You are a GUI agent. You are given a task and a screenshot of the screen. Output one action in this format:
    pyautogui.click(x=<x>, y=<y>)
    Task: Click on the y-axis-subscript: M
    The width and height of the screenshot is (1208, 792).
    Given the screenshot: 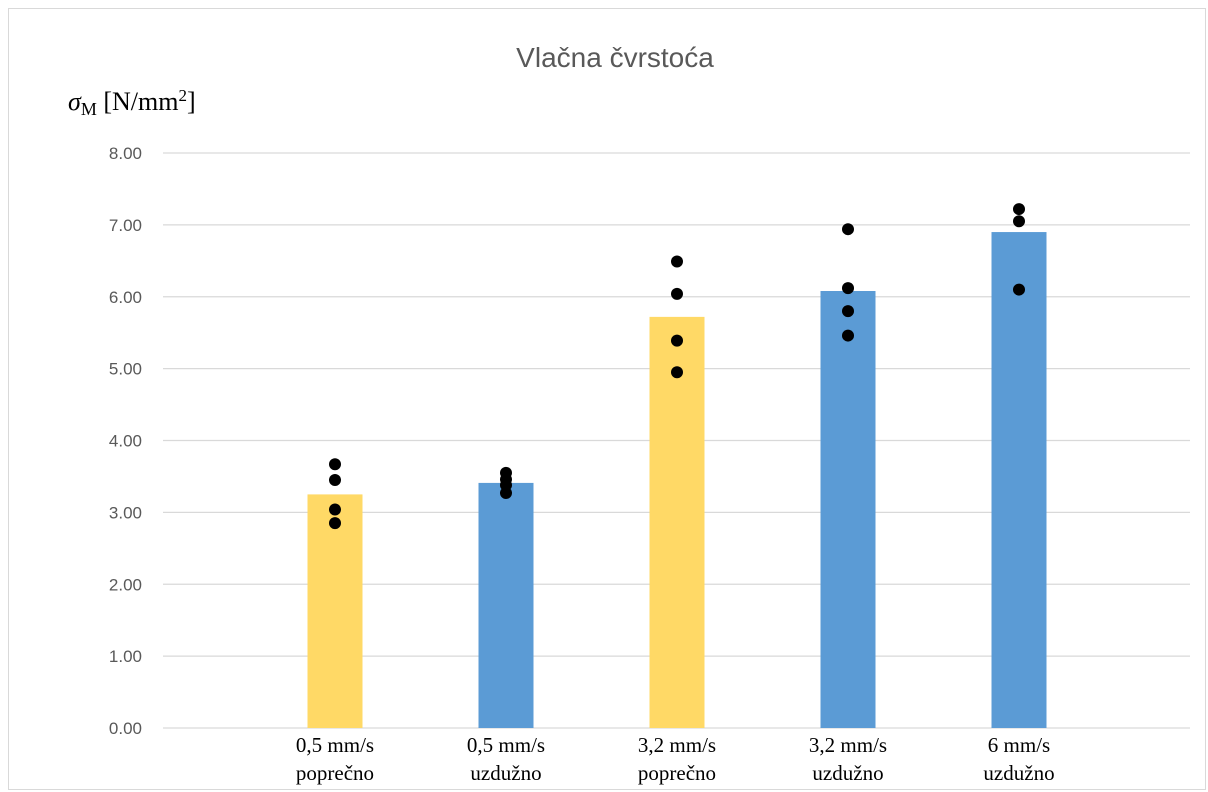 What is the action you would take?
    pyautogui.click(x=89, y=109)
    